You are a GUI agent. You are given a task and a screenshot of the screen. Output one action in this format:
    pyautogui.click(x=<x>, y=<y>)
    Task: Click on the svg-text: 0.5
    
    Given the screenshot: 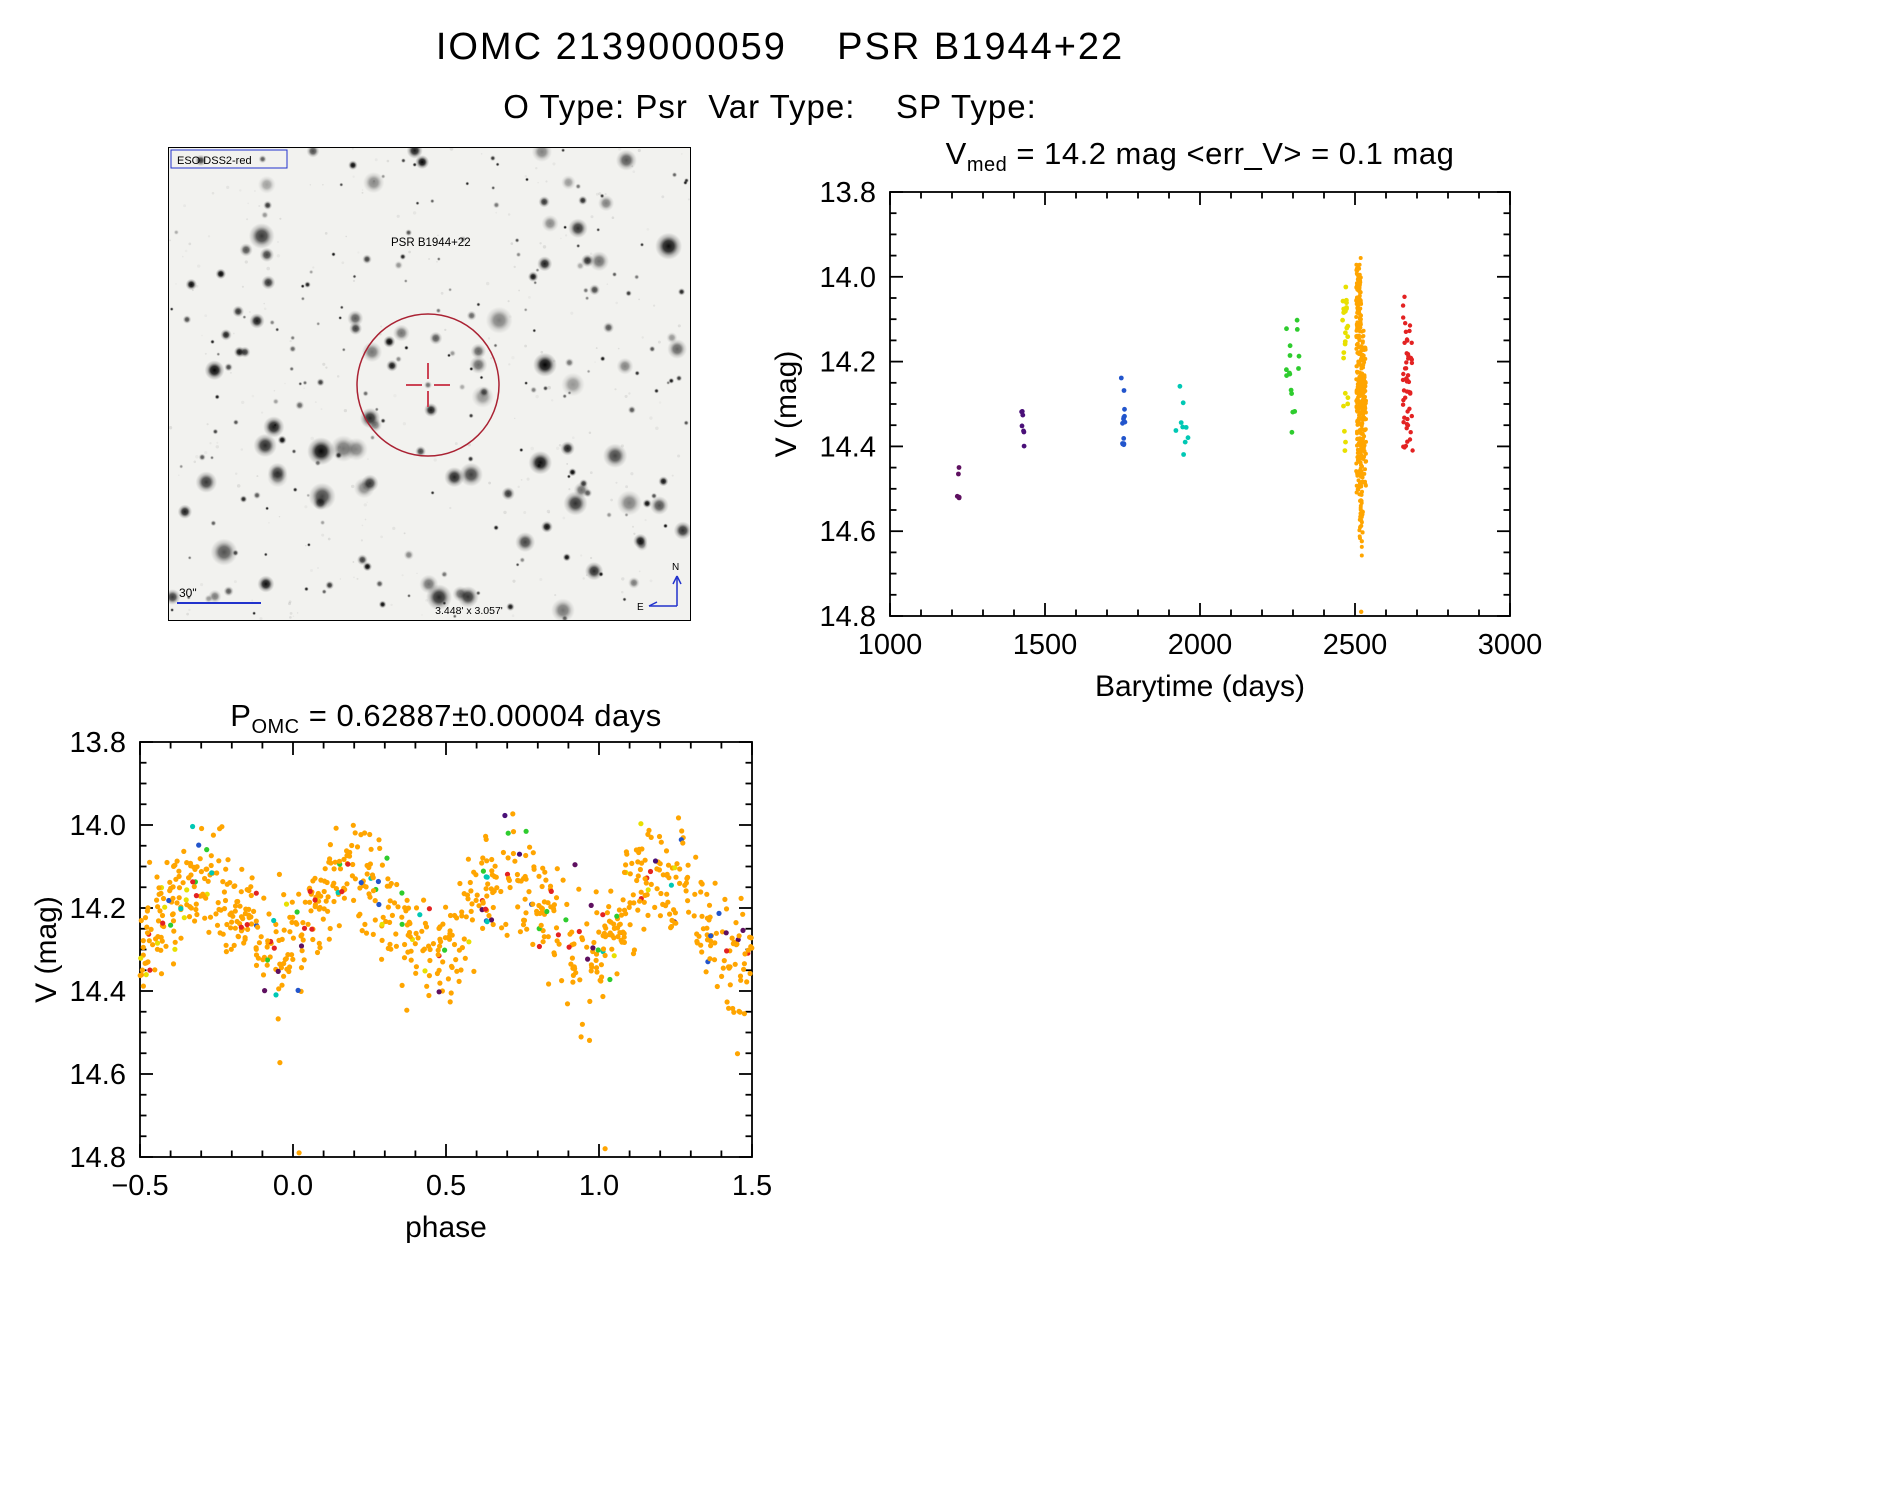 What is the action you would take?
    pyautogui.click(x=446, y=1186)
    